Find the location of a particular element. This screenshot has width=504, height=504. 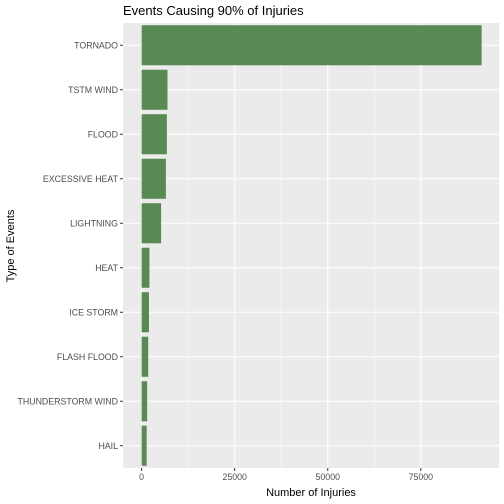

bar-lightning is located at coordinates (151, 223).